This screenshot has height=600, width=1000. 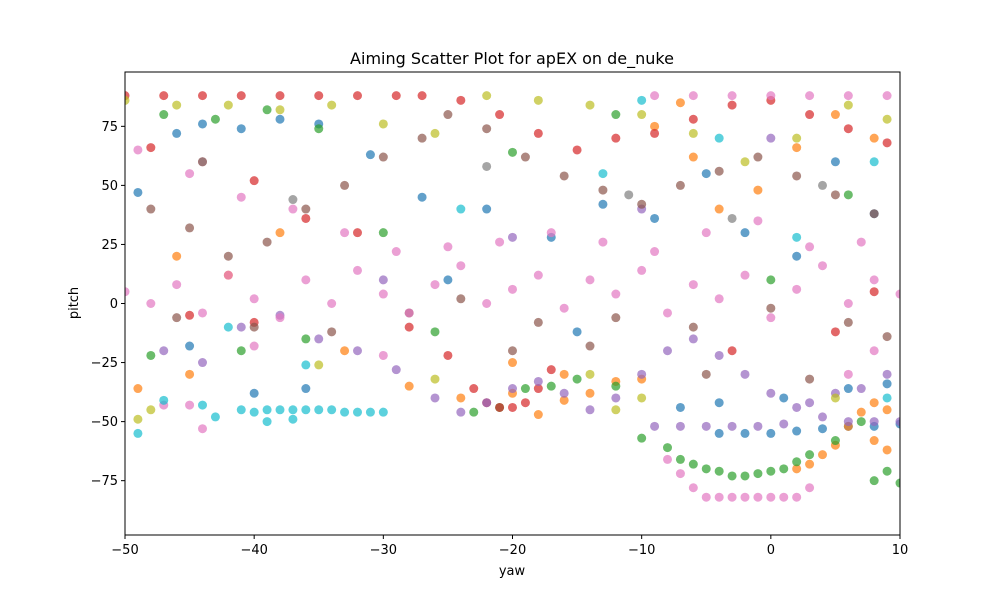 What do you see at coordinates (104, 481) in the screenshot?
I see `y-tick-label: −75` at bounding box center [104, 481].